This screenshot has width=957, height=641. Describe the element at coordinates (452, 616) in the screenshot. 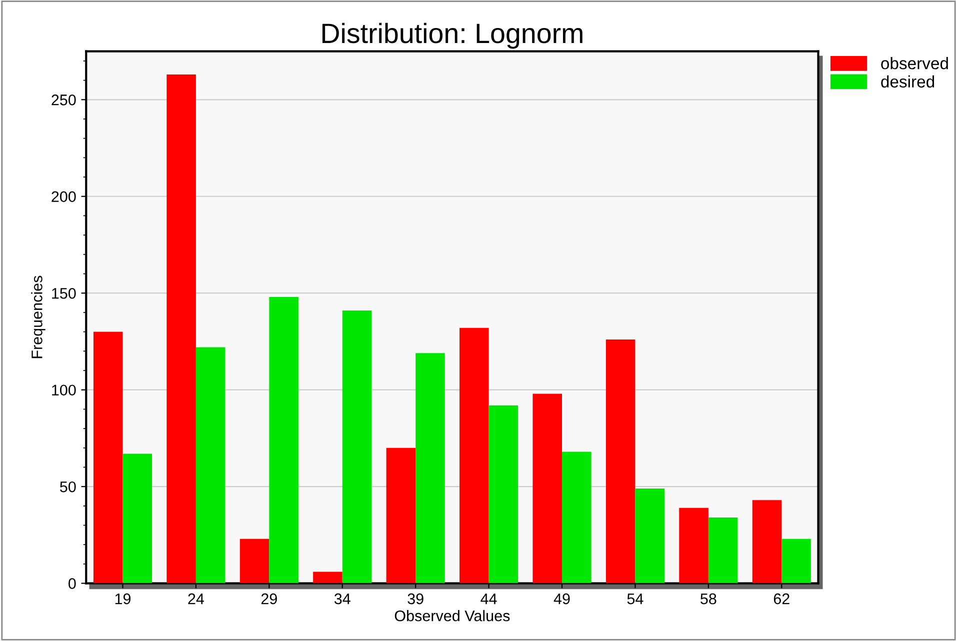

I see `x-axis-title: Observed Values` at that location.